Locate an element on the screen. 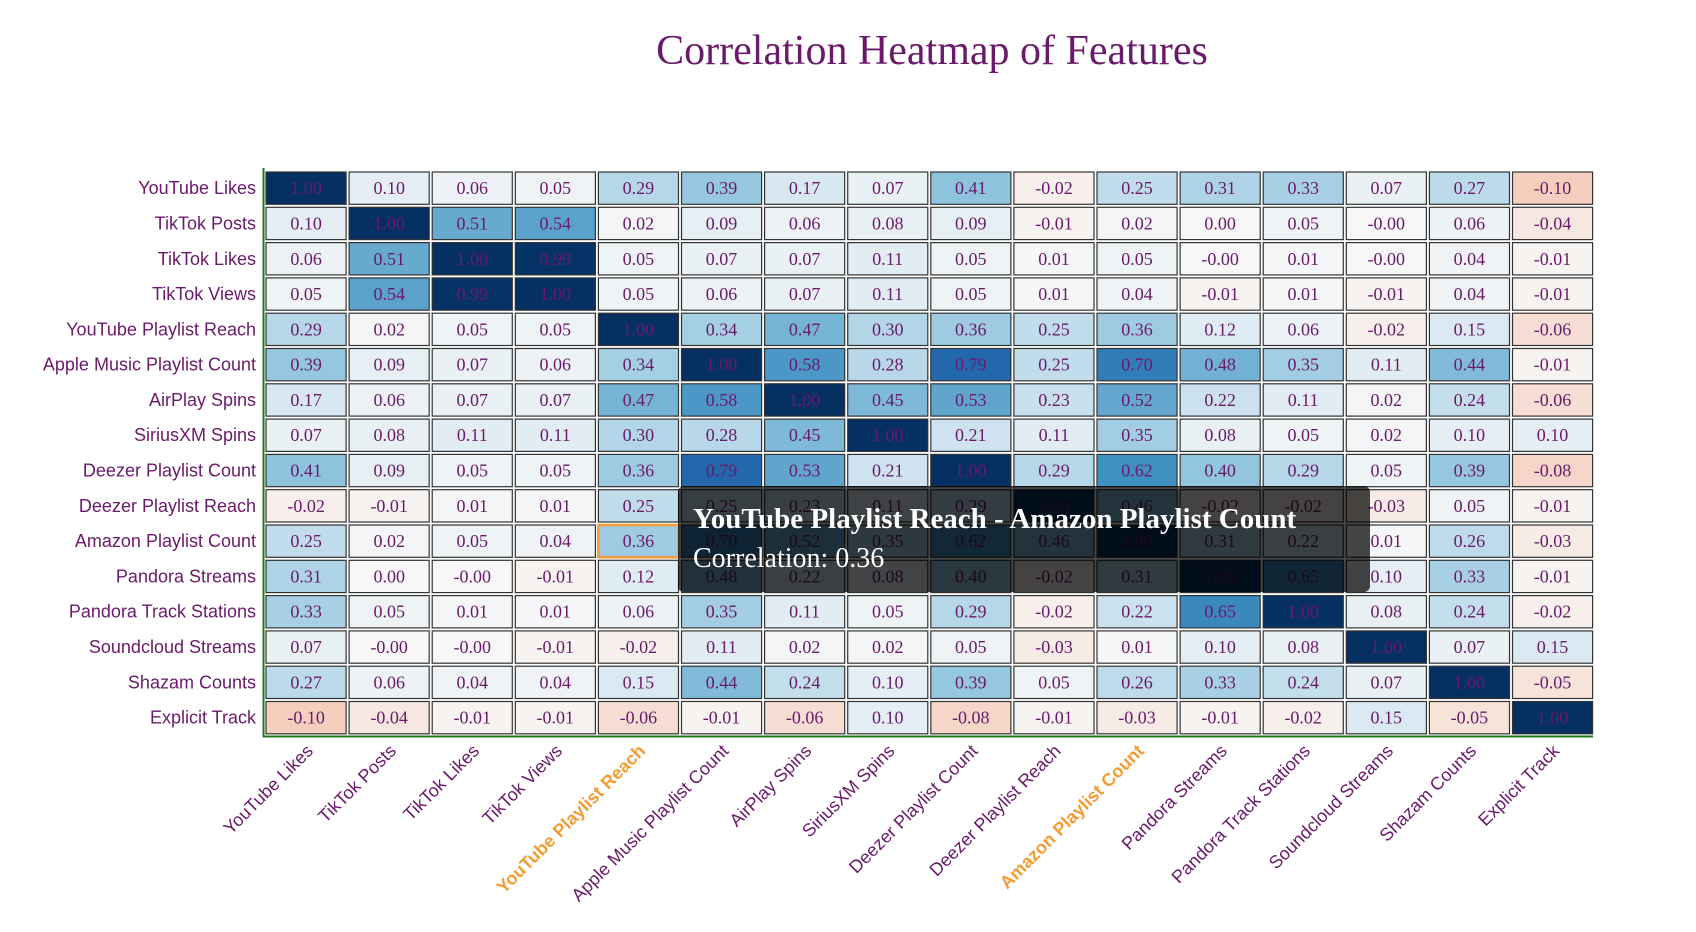  heatmap-cell-soundcloud-streams-x-tiktok-posts is located at coordinates (389, 647).